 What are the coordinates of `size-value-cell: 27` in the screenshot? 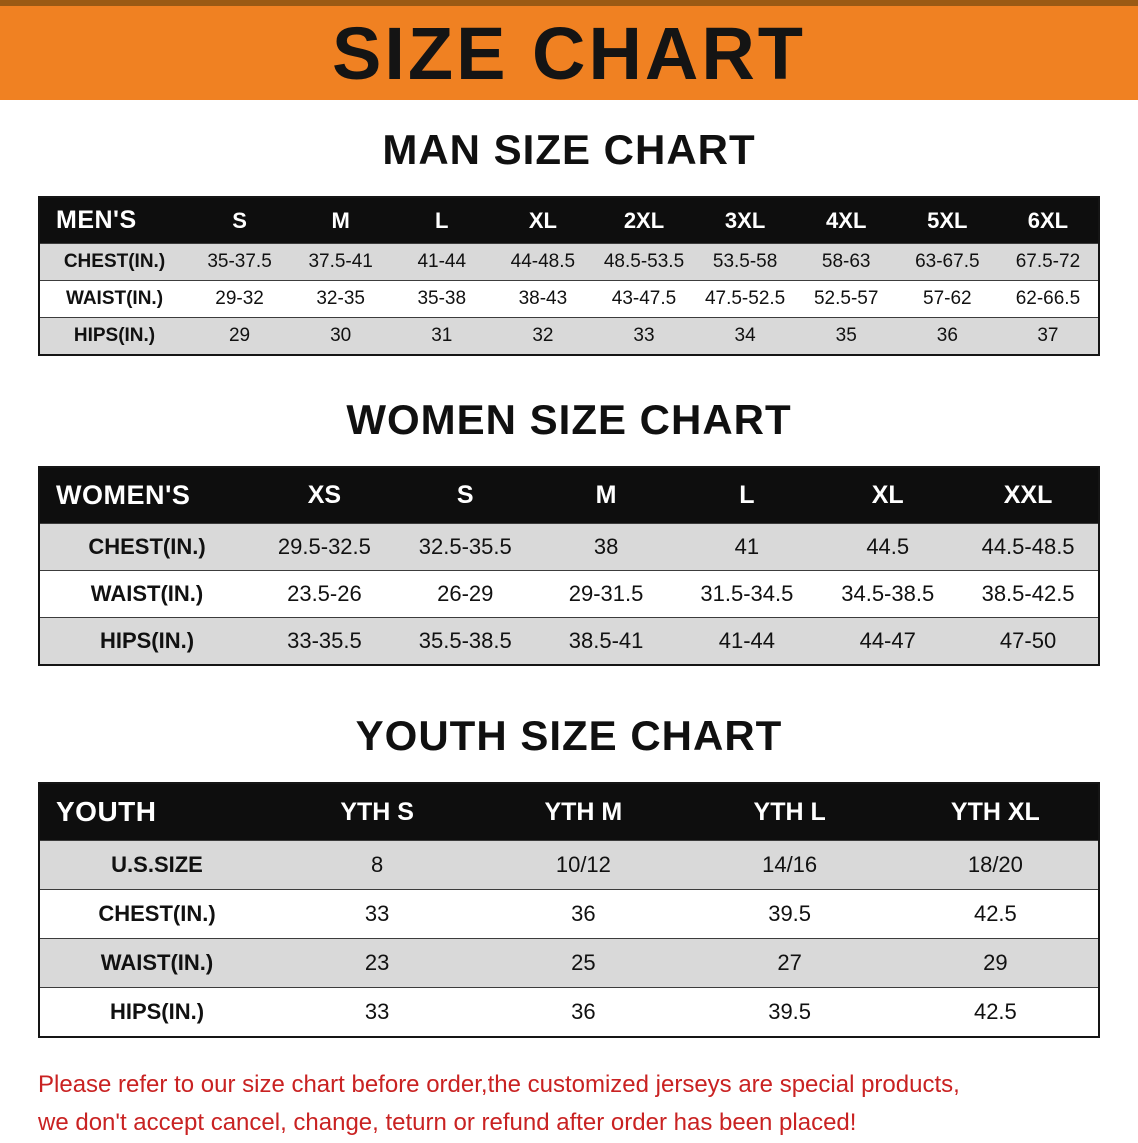 It's located at (789, 962).